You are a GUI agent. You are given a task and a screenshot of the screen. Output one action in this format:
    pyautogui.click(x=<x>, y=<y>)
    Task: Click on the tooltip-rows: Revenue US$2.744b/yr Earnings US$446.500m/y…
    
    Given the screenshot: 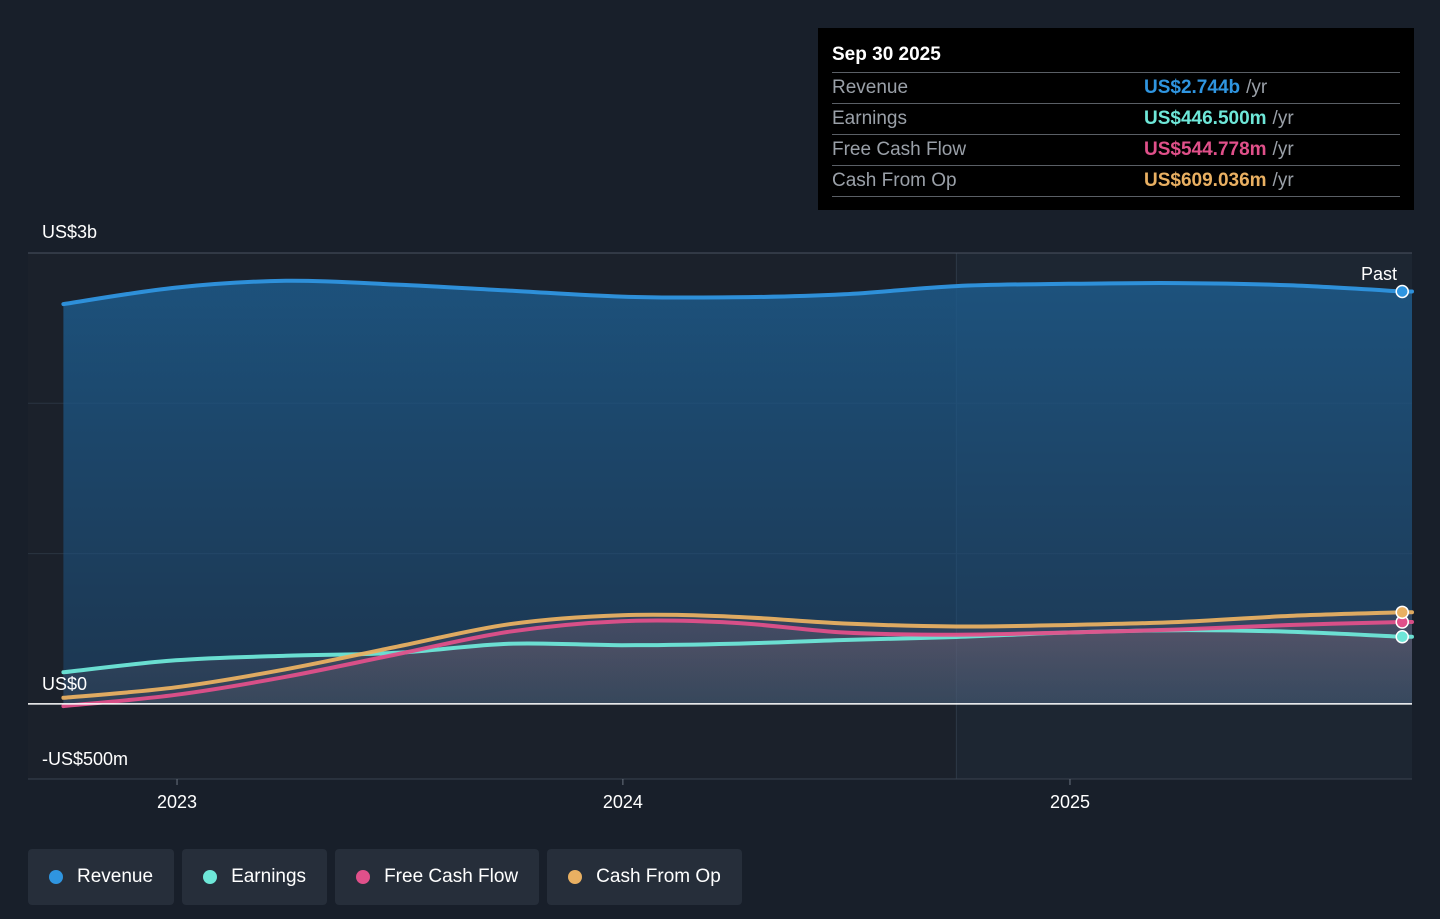 What is the action you would take?
    pyautogui.click(x=1116, y=134)
    